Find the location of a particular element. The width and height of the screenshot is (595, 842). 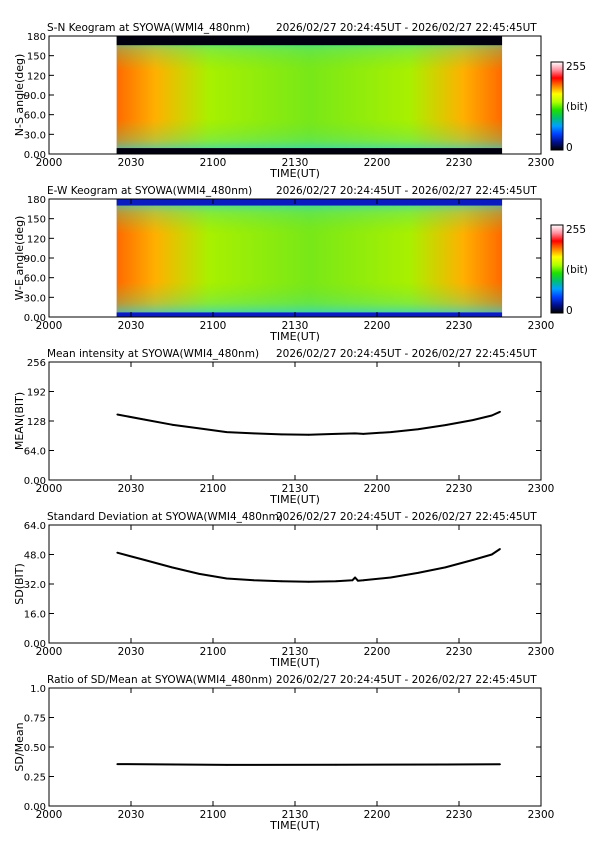

y-tick-label: 0.50 is located at coordinates (35, 748).